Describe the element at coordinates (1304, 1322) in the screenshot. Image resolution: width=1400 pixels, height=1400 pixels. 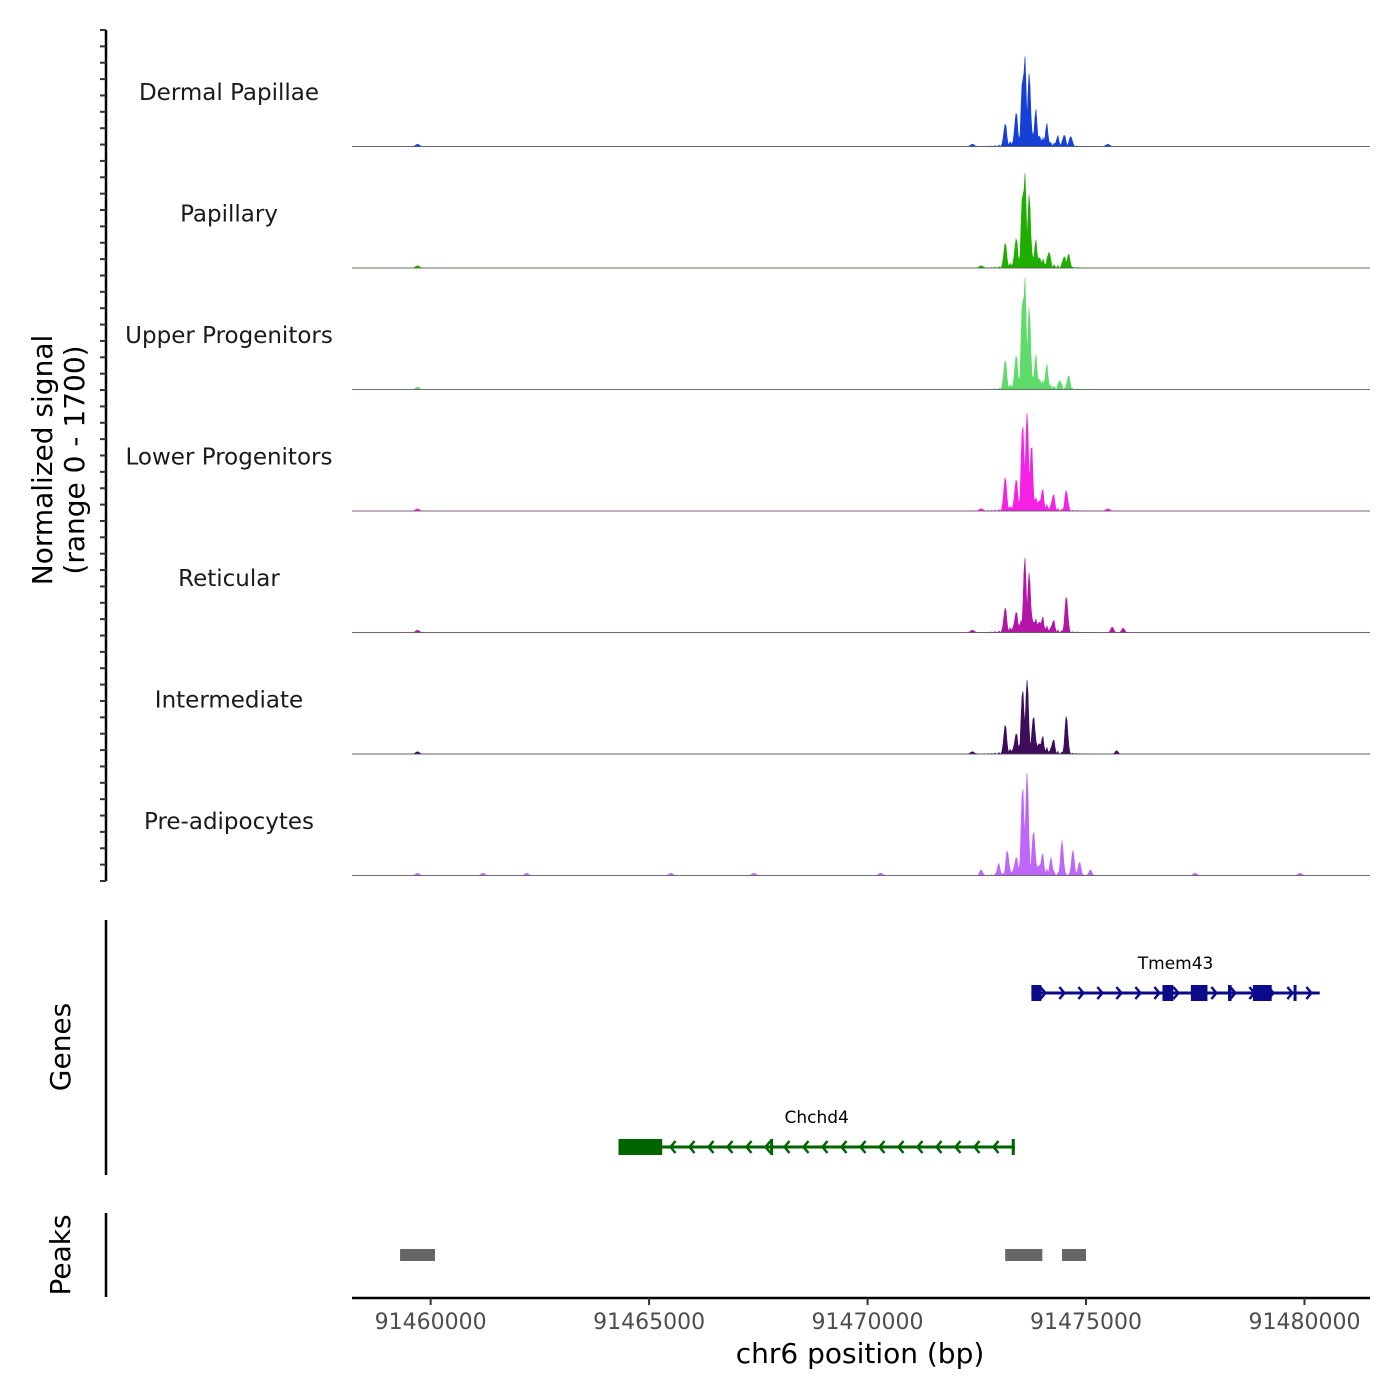
I see `x-tick-label: 91480000` at that location.